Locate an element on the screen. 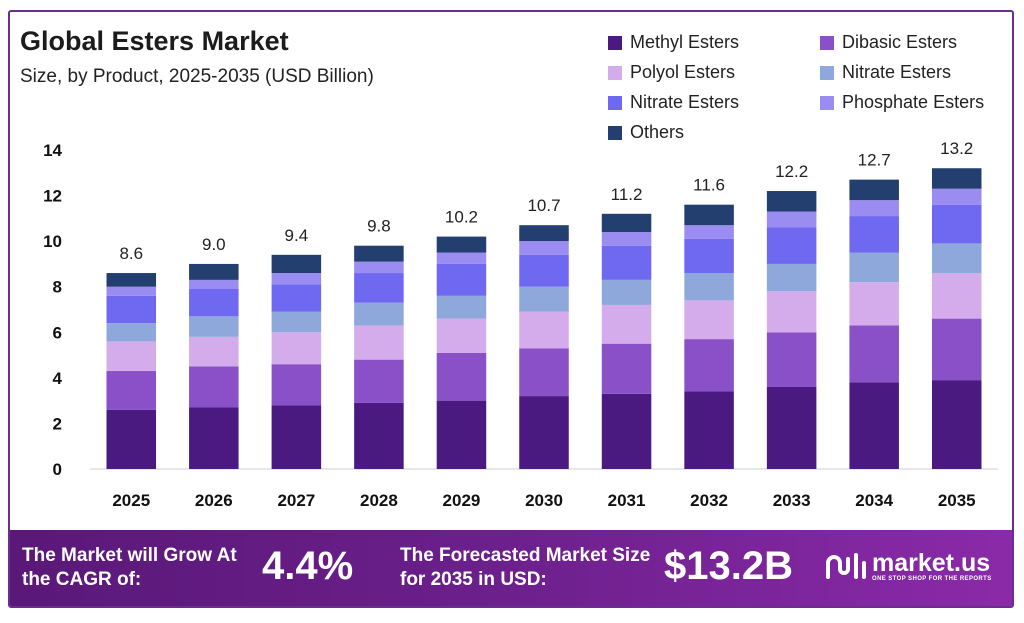 This screenshot has width=1024, height=623. legend-label: Polyol Esters is located at coordinates (683, 72).